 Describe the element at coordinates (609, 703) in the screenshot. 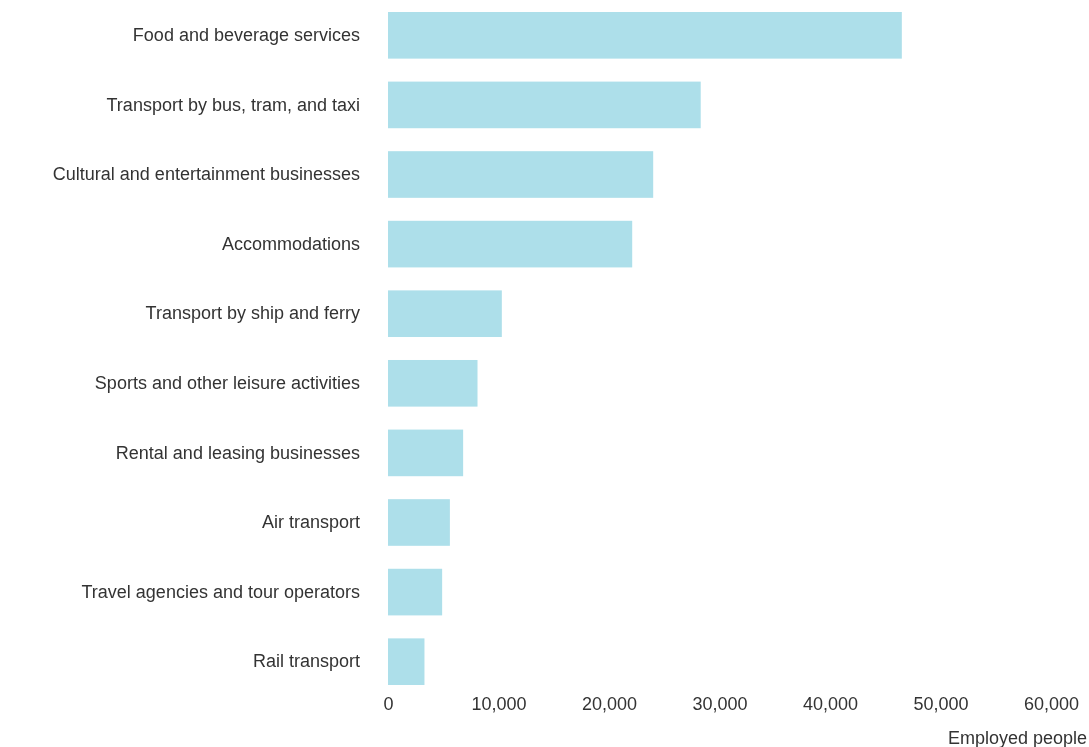

I see `x-tick-label: 20,000` at that location.